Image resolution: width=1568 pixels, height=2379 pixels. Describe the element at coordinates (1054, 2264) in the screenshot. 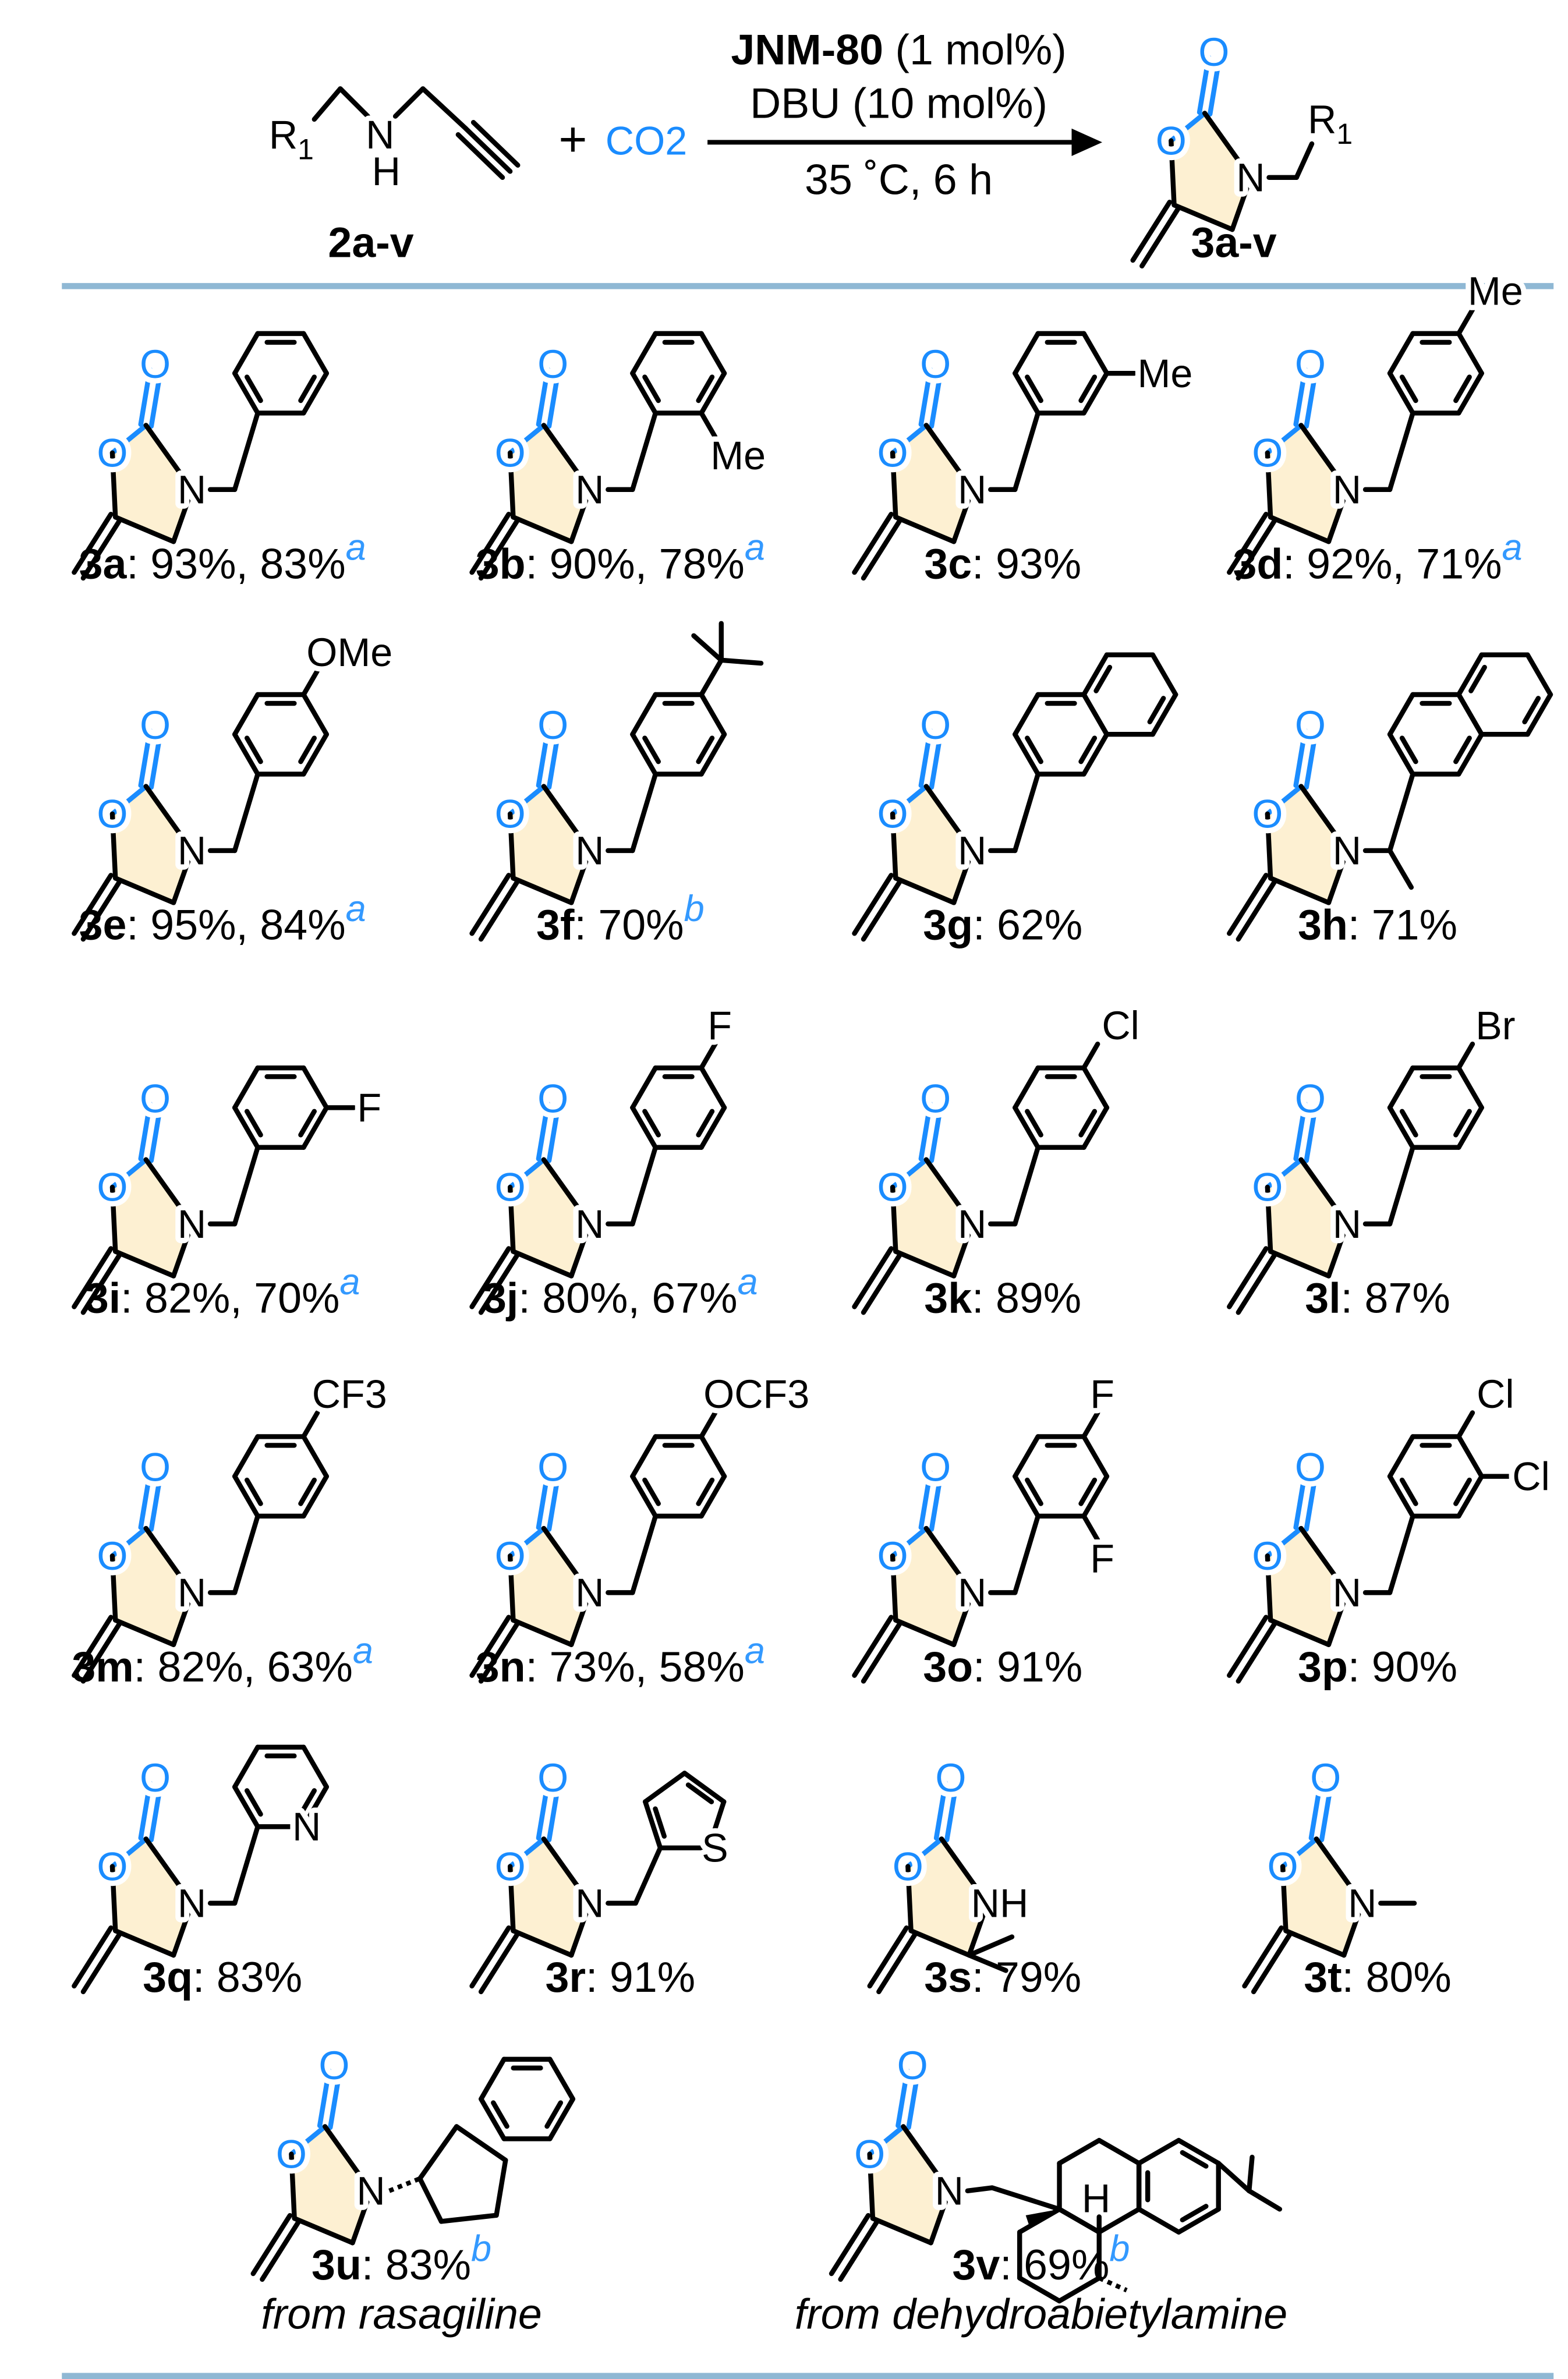

I see `compound-yield: : 69%` at that location.